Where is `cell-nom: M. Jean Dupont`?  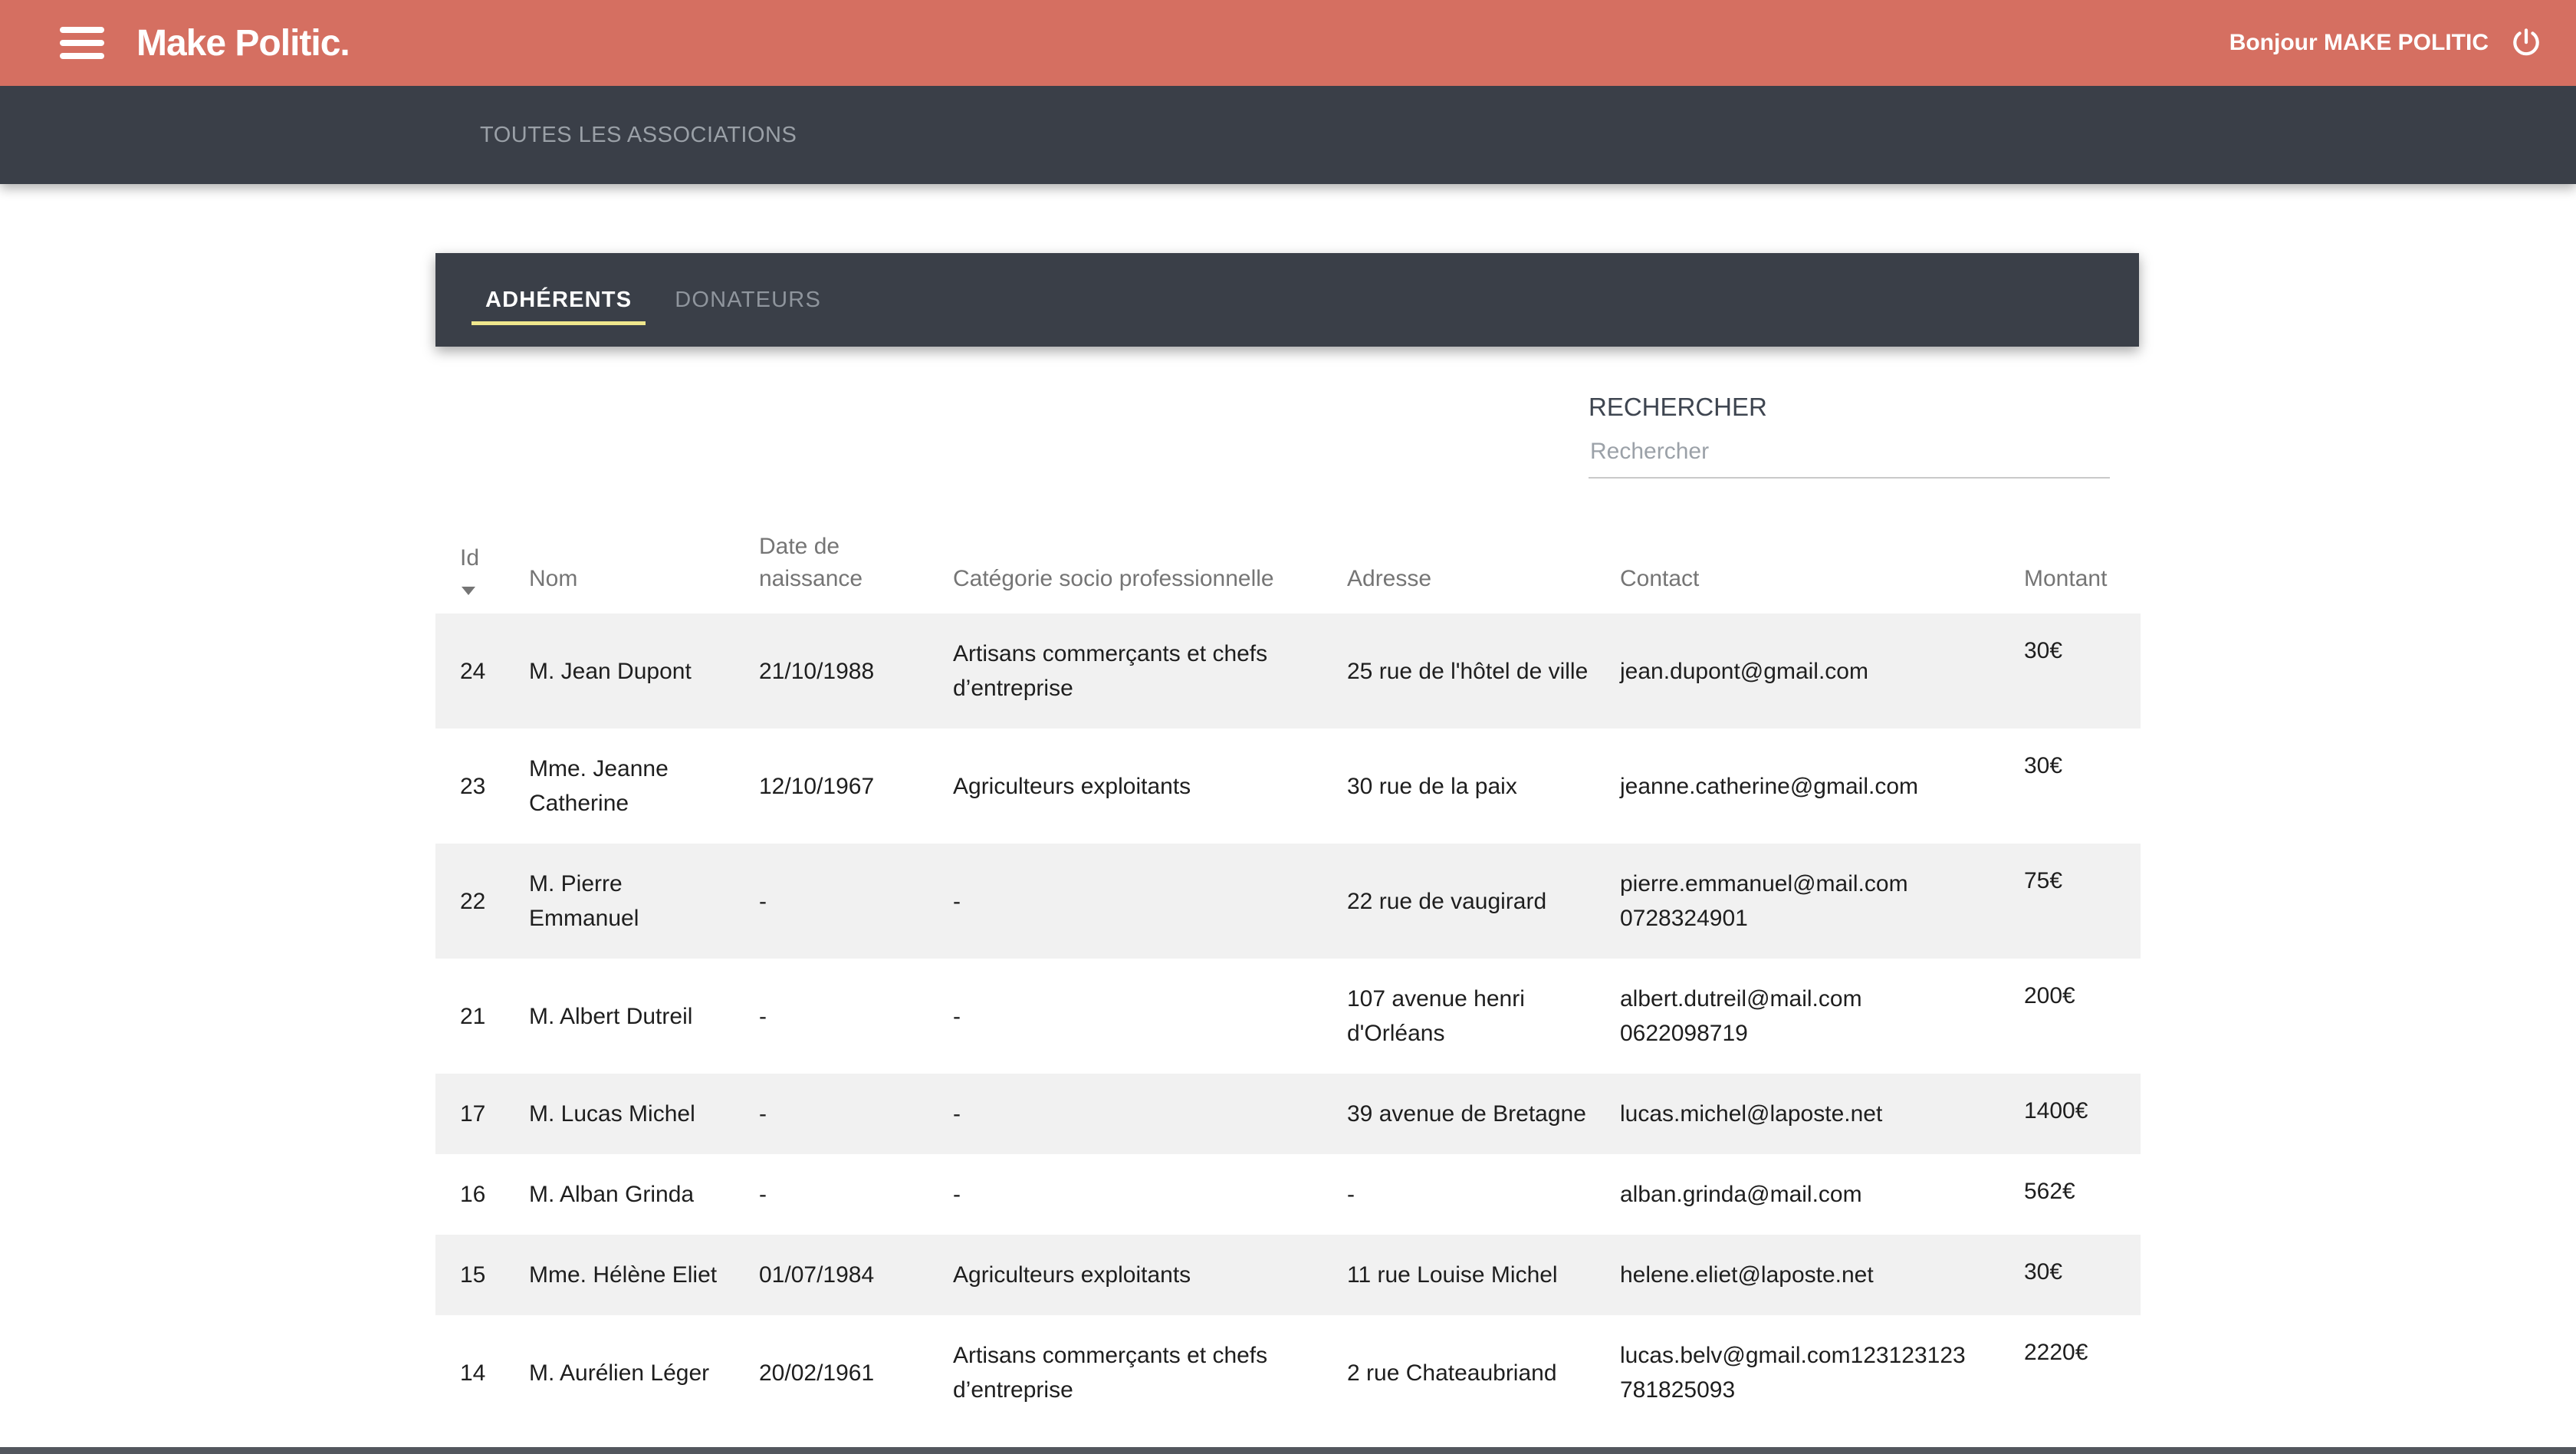
cell-nom: M. Jean Dupont is located at coordinates (611, 671).